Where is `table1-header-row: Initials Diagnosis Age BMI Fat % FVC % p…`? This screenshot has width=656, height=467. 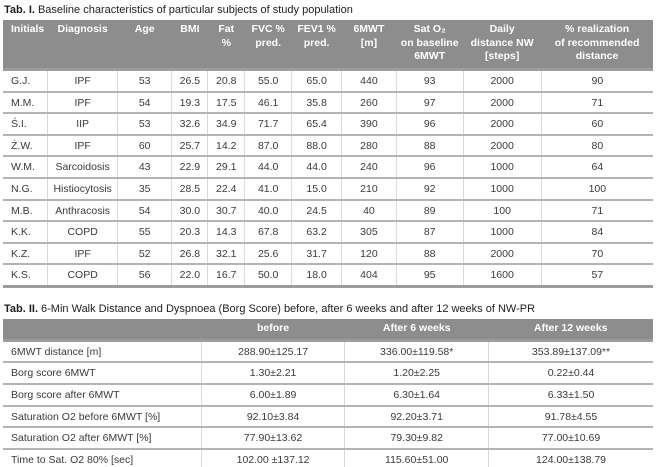
table1-header-row: Initials Diagnosis Age BMI Fat % FVC % p… is located at coordinates (328, 45).